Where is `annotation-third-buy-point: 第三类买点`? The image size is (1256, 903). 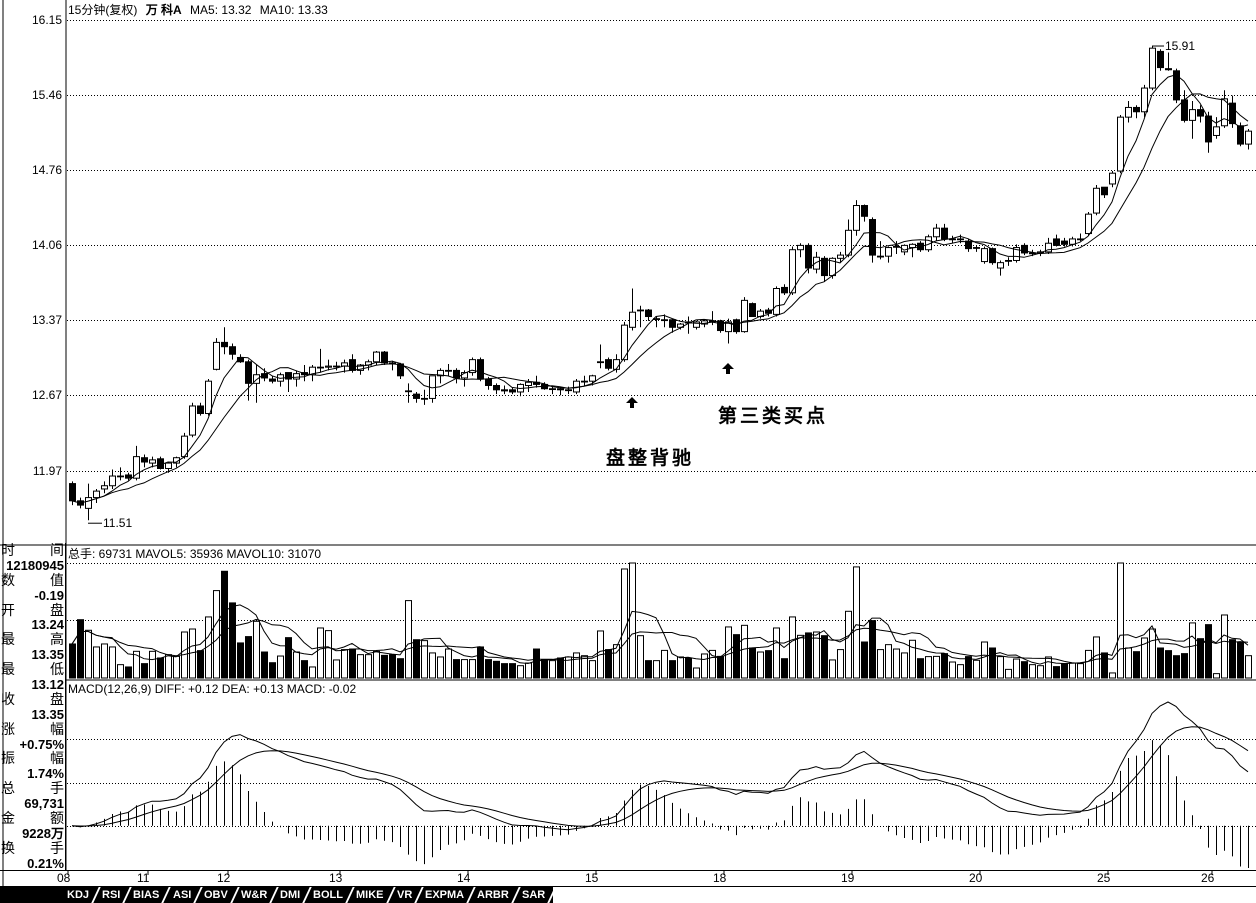
annotation-third-buy-point: 第三类买点 is located at coordinates (773, 416).